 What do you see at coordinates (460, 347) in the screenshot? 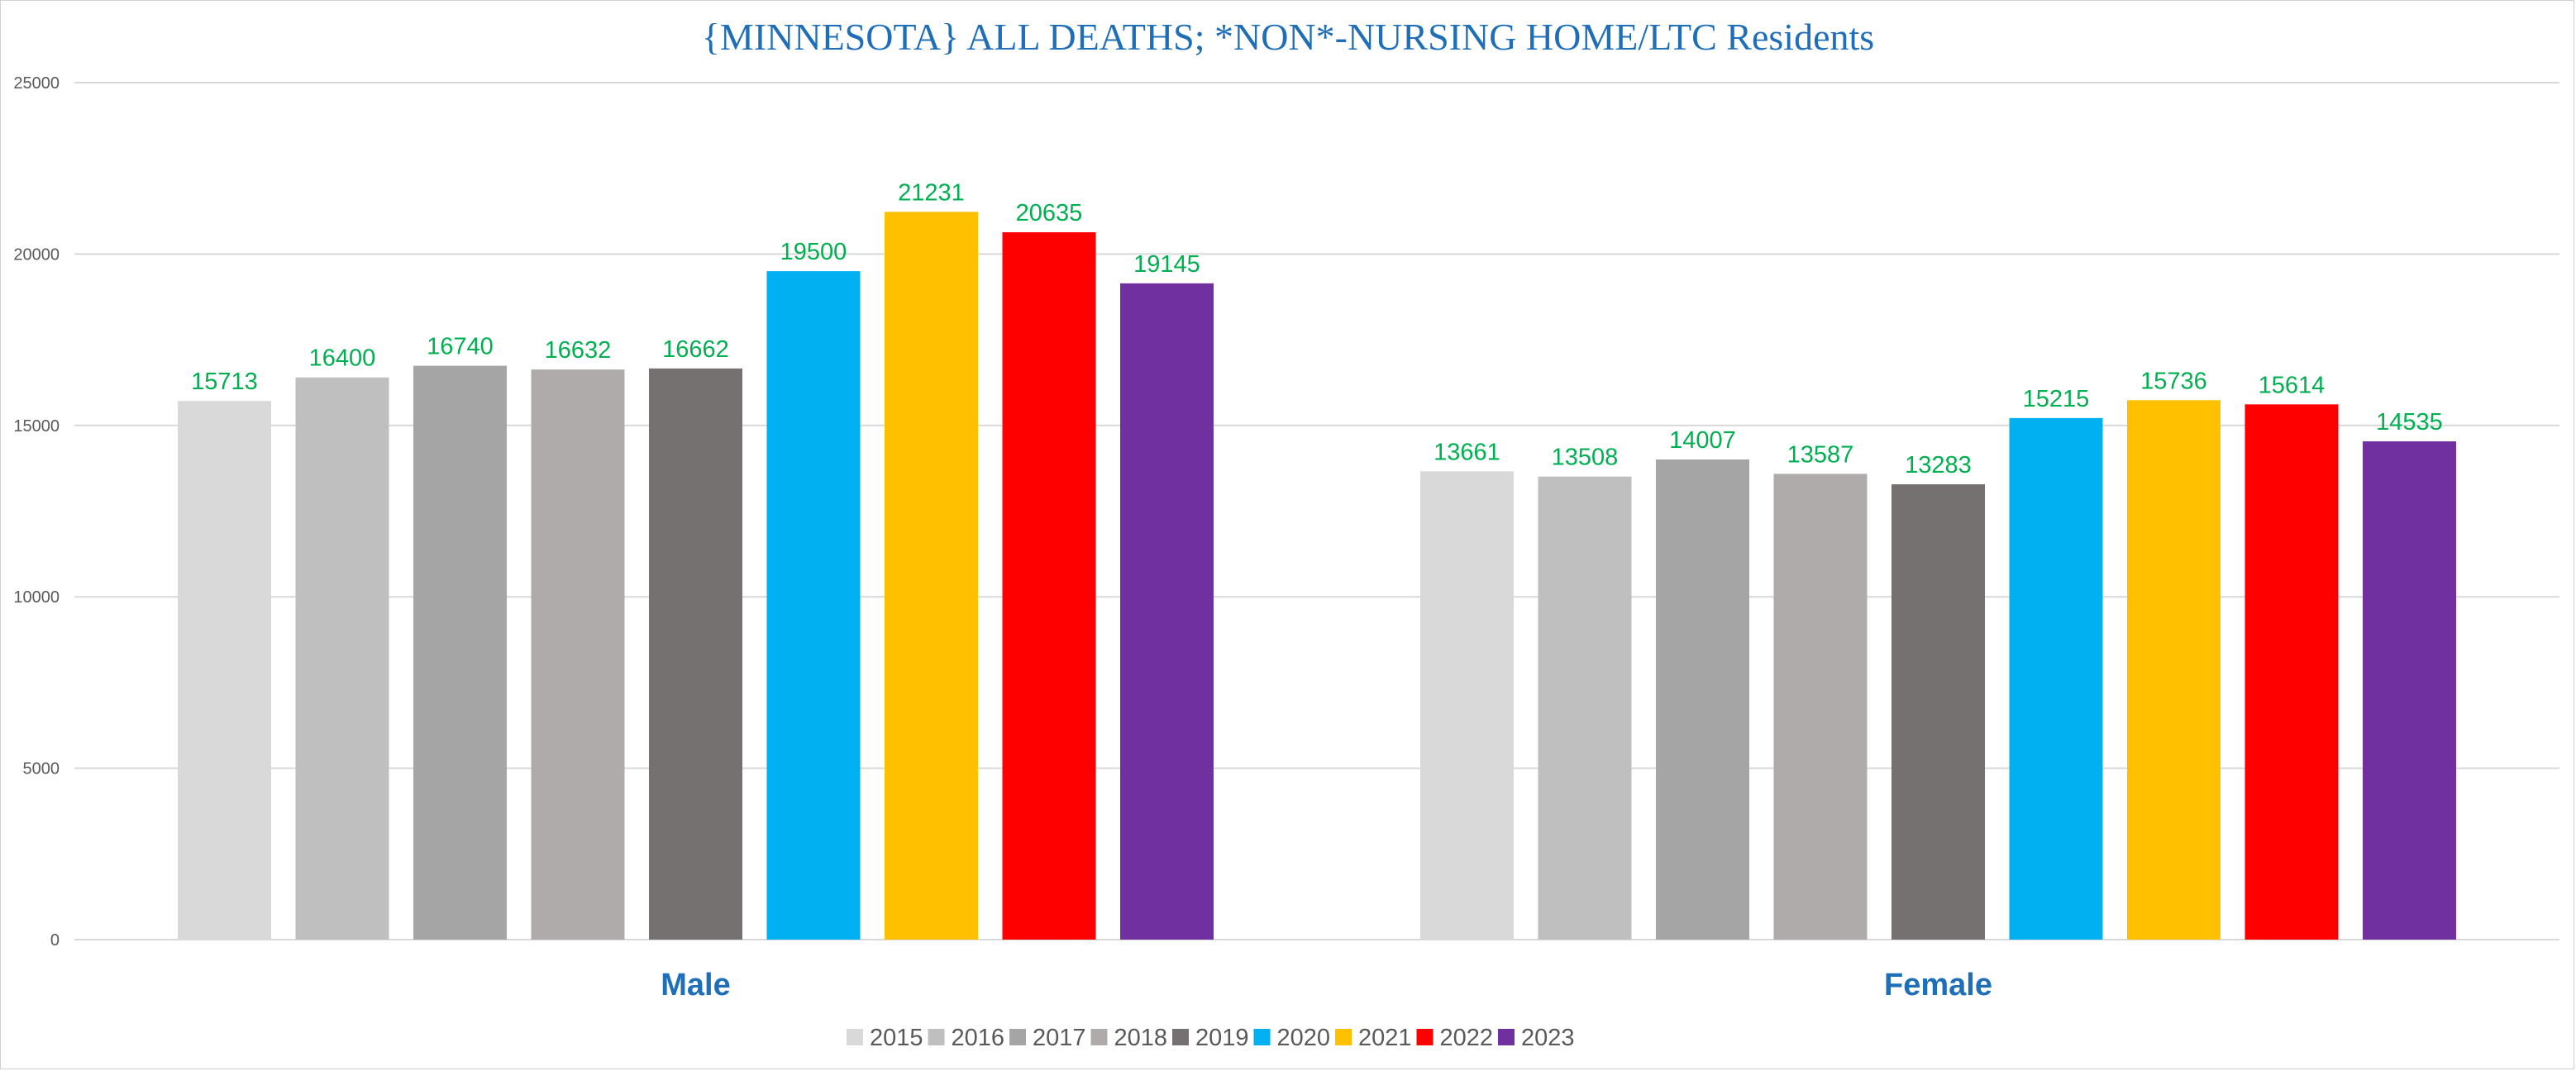
I see `data-label: 16740` at bounding box center [460, 347].